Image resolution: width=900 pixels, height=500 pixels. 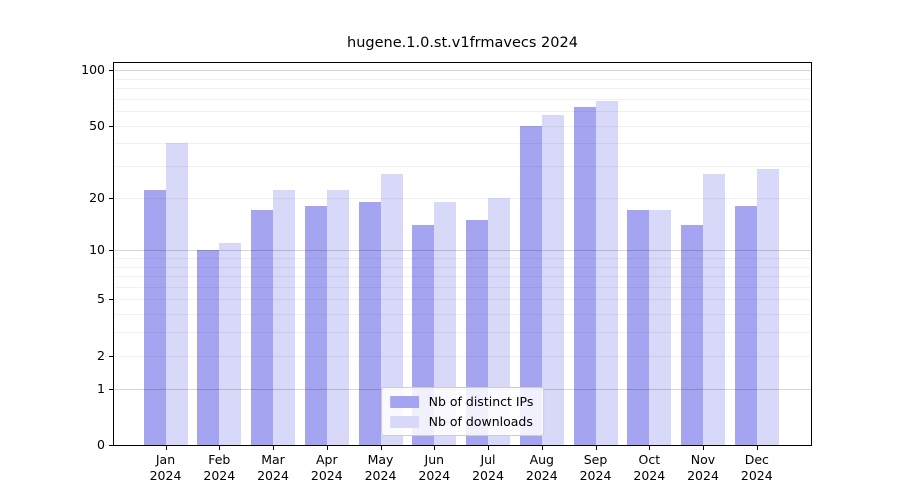 I want to click on x-tick-label-may: May 2024, so click(x=381, y=468).